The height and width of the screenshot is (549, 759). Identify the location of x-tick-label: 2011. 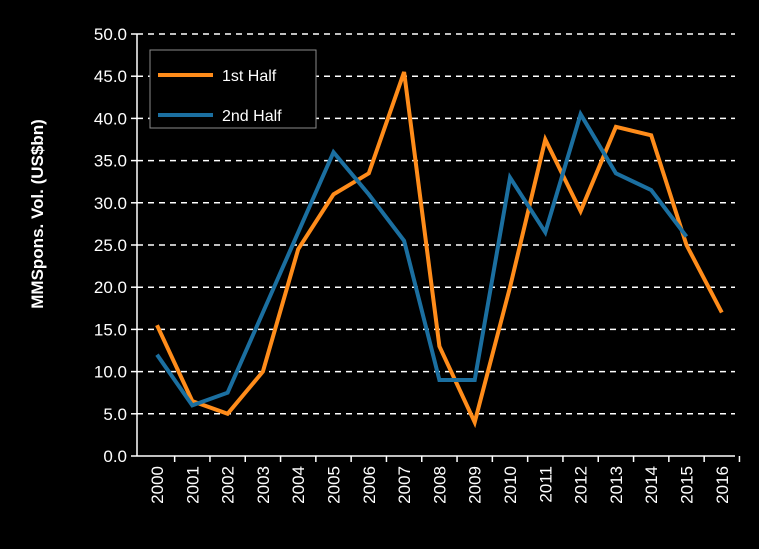
(545, 484).